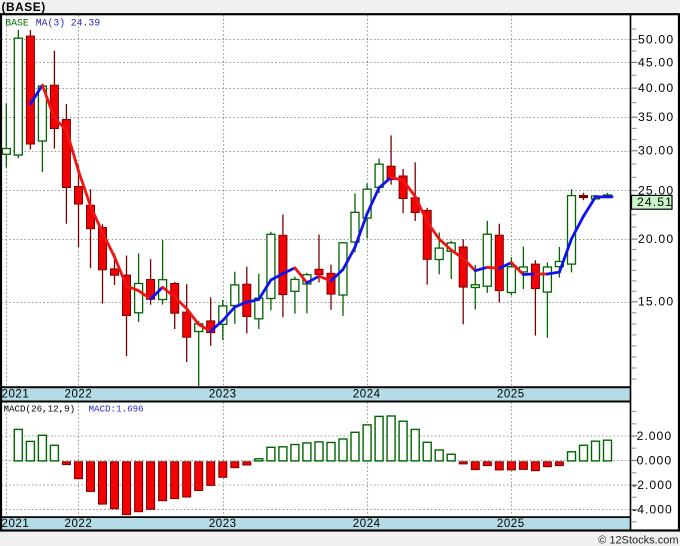 This screenshot has height=546, width=680. Describe the element at coordinates (652, 510) in the screenshot. I see `svg-text: -4.000` at that location.